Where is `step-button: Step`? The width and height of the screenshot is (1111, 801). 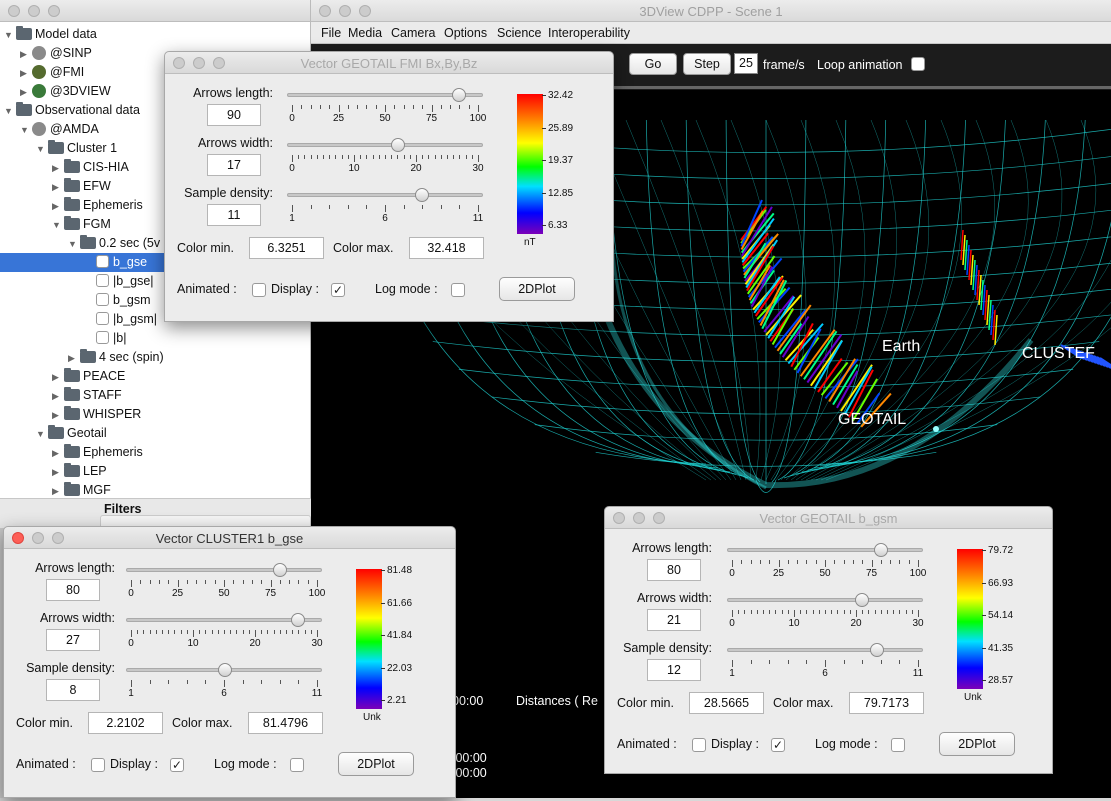 step-button: Step is located at coordinates (707, 64).